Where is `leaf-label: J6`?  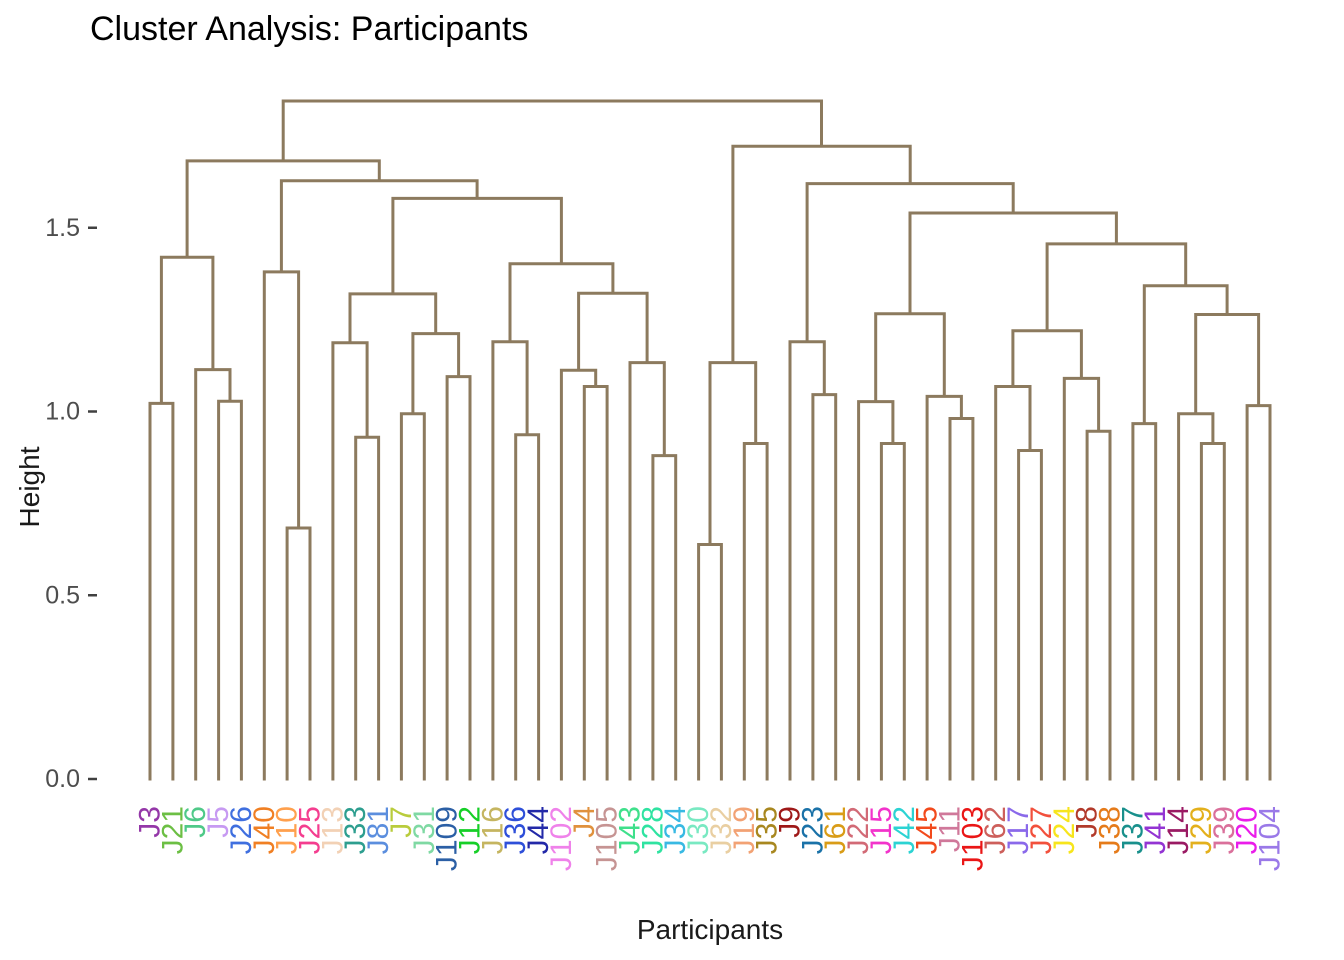
leaf-label: J6 is located at coordinates (195, 822).